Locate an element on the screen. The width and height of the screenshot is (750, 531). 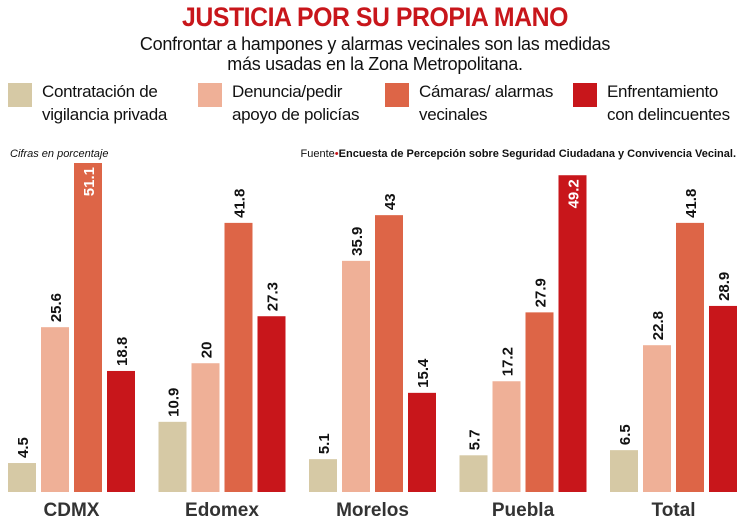
data-label: 22.8 is located at coordinates (658, 325).